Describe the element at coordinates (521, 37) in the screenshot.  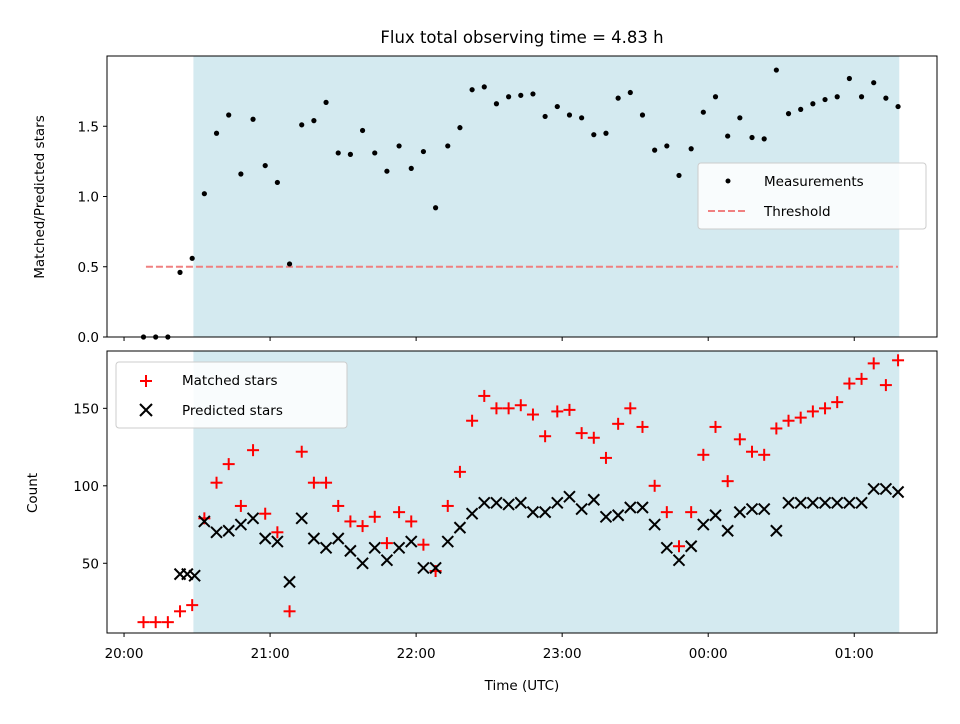
I see `chart-title: Flux total observing time = 4.83 h` at that location.